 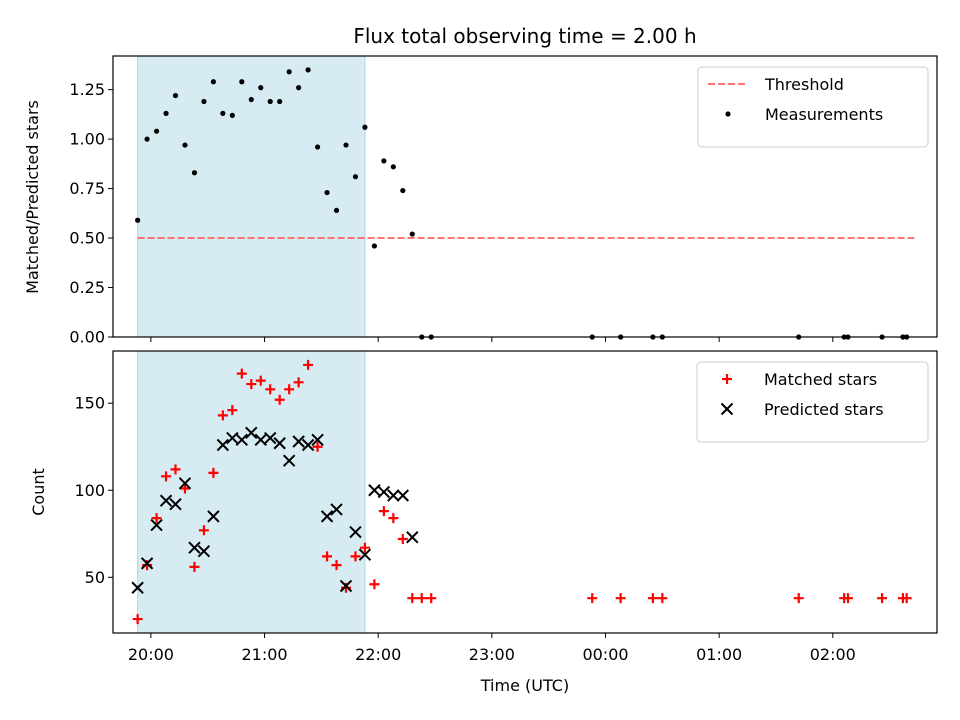 What do you see at coordinates (727, 409) in the screenshot?
I see `legend-marker` at bounding box center [727, 409].